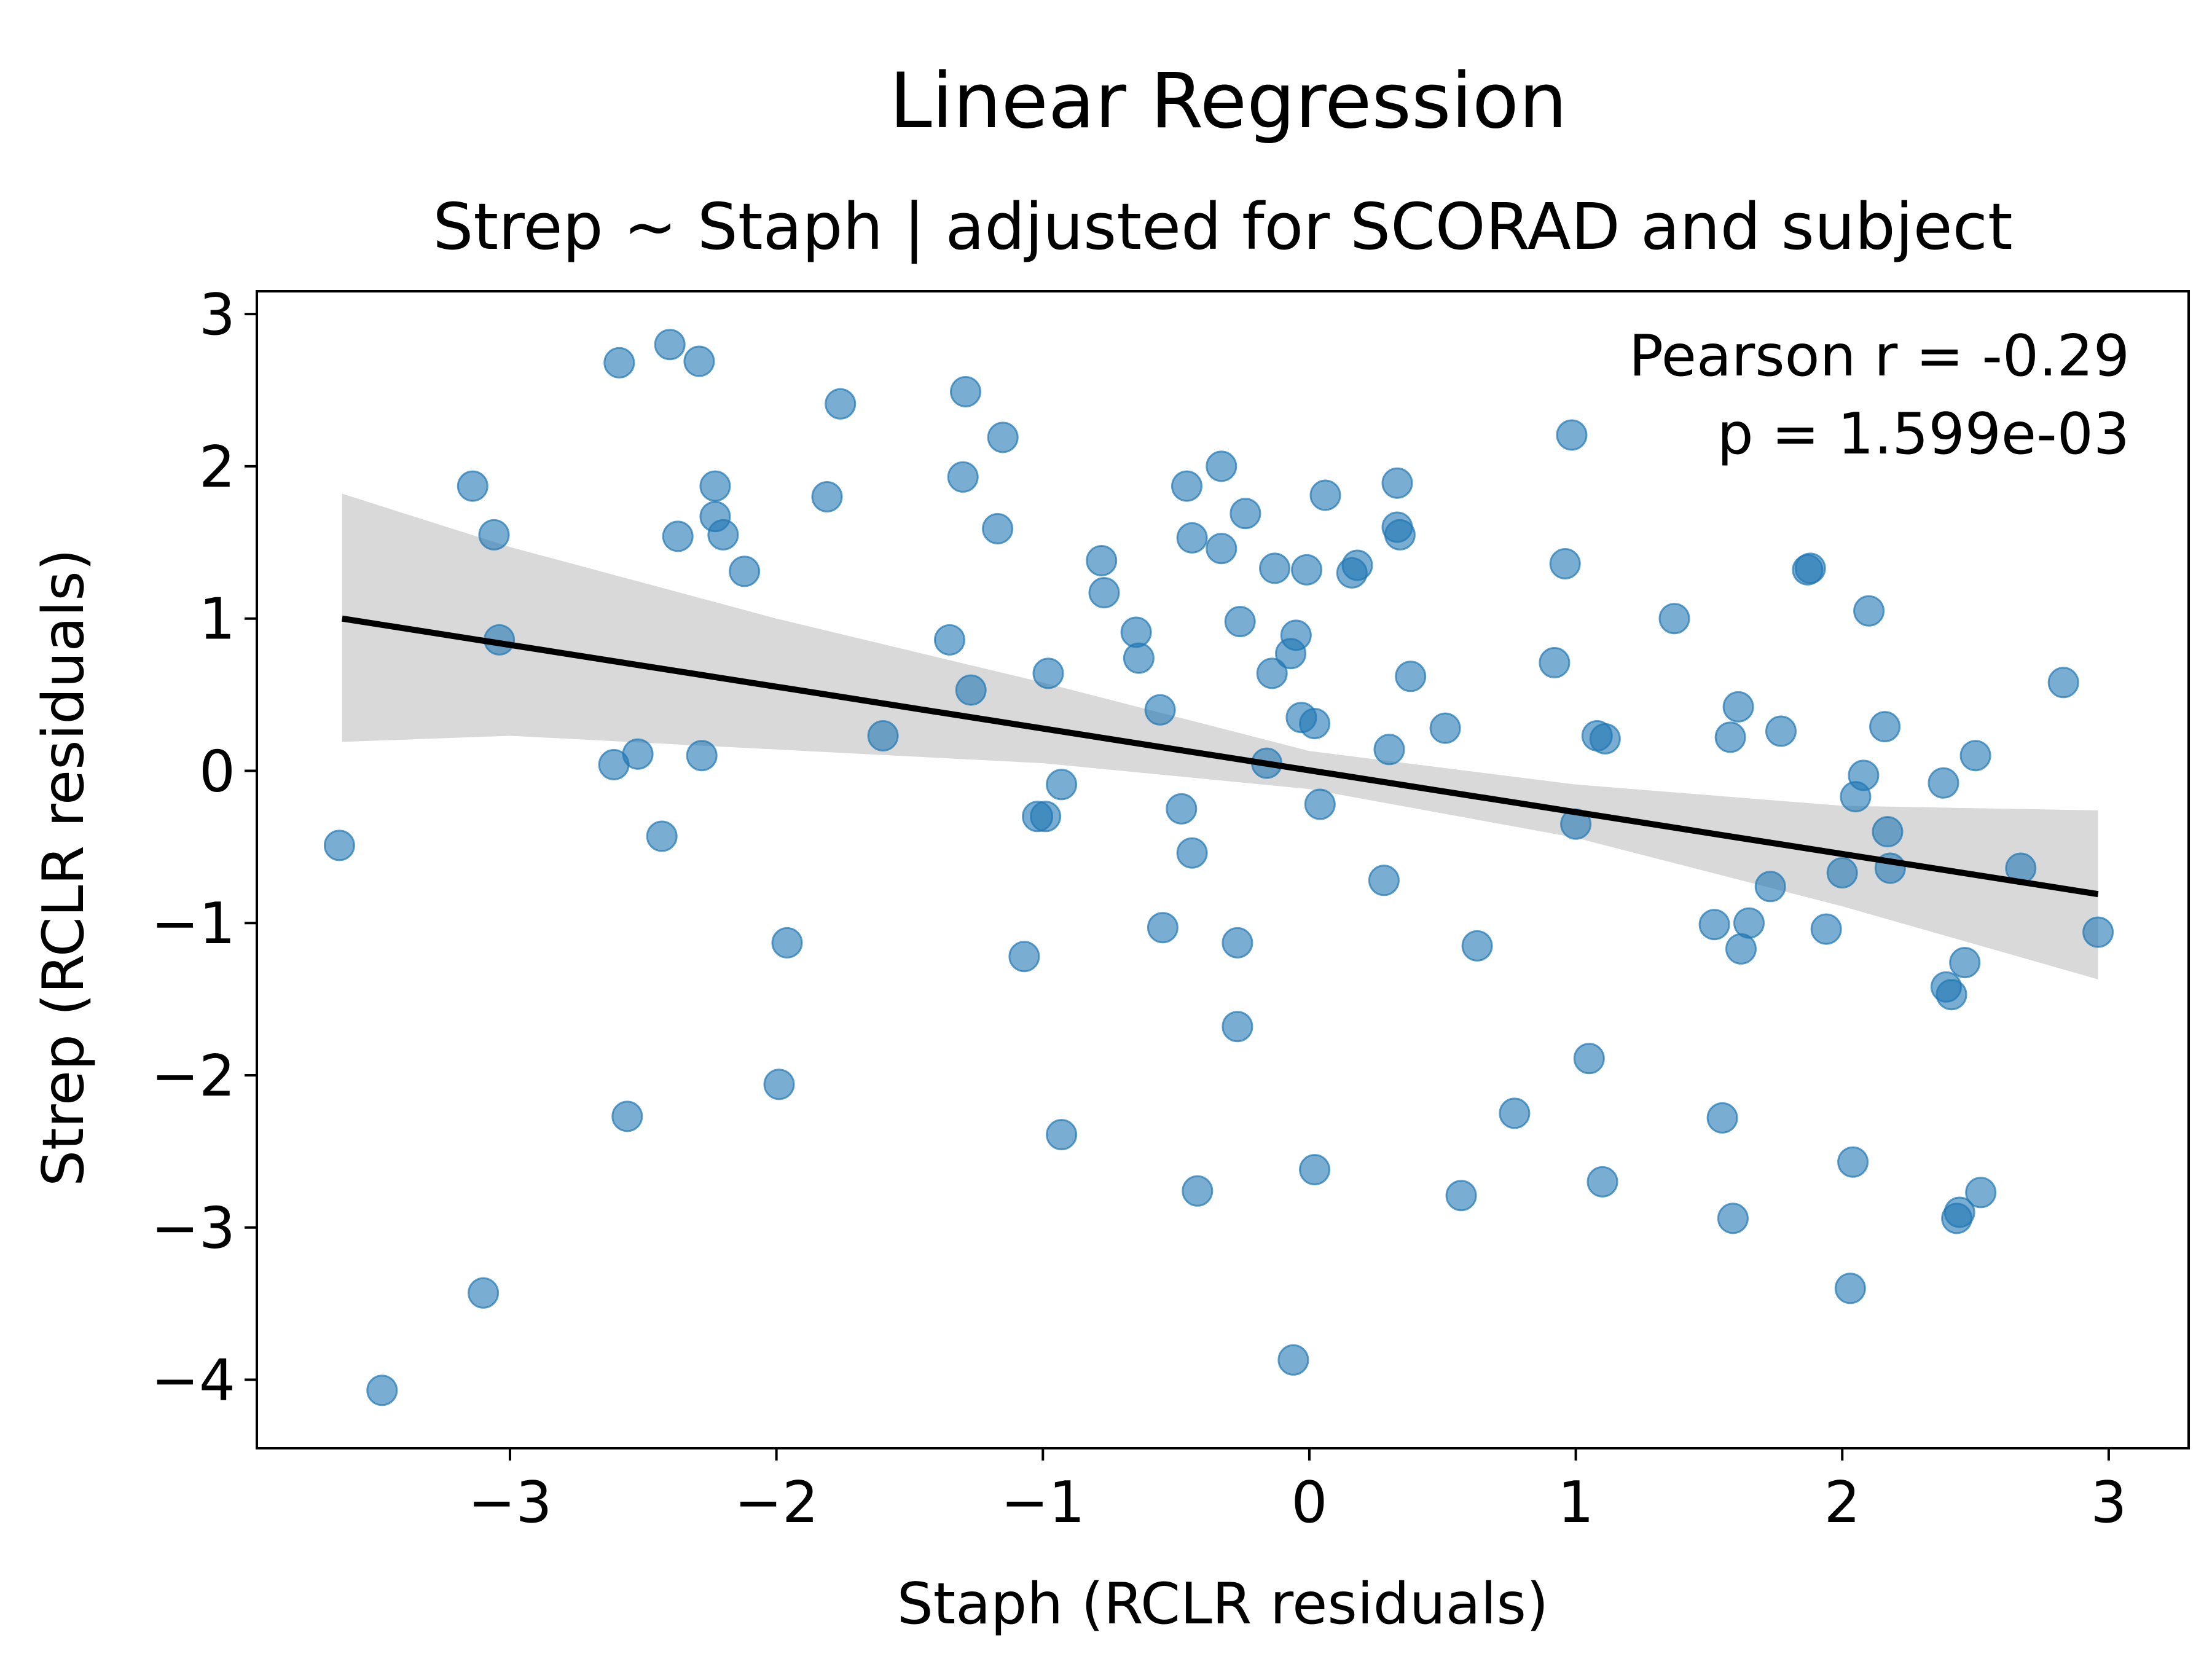 The width and height of the screenshot is (2212, 1659). Describe the element at coordinates (193, 1380) in the screenshot. I see `y-tick-label: −4` at that location.